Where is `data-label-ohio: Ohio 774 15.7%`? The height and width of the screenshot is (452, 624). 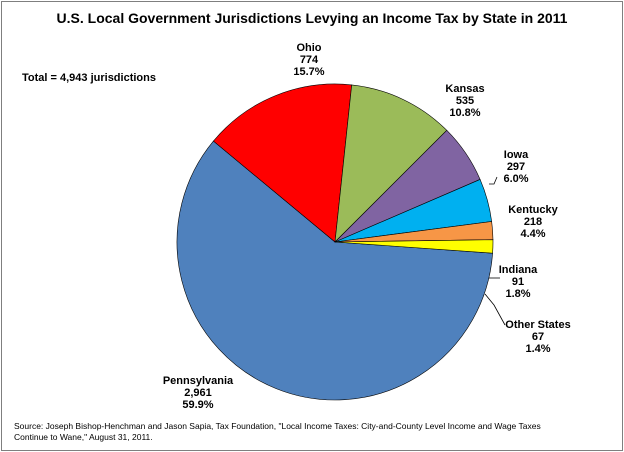
data-label-ohio: Ohio 774 15.7% is located at coordinates (308, 60).